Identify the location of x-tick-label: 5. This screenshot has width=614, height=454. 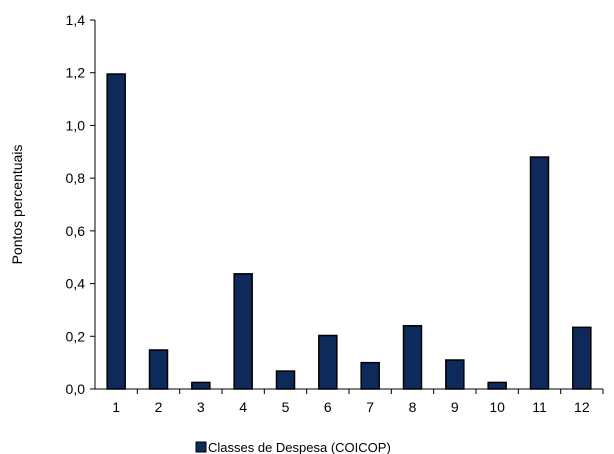
(286, 407).